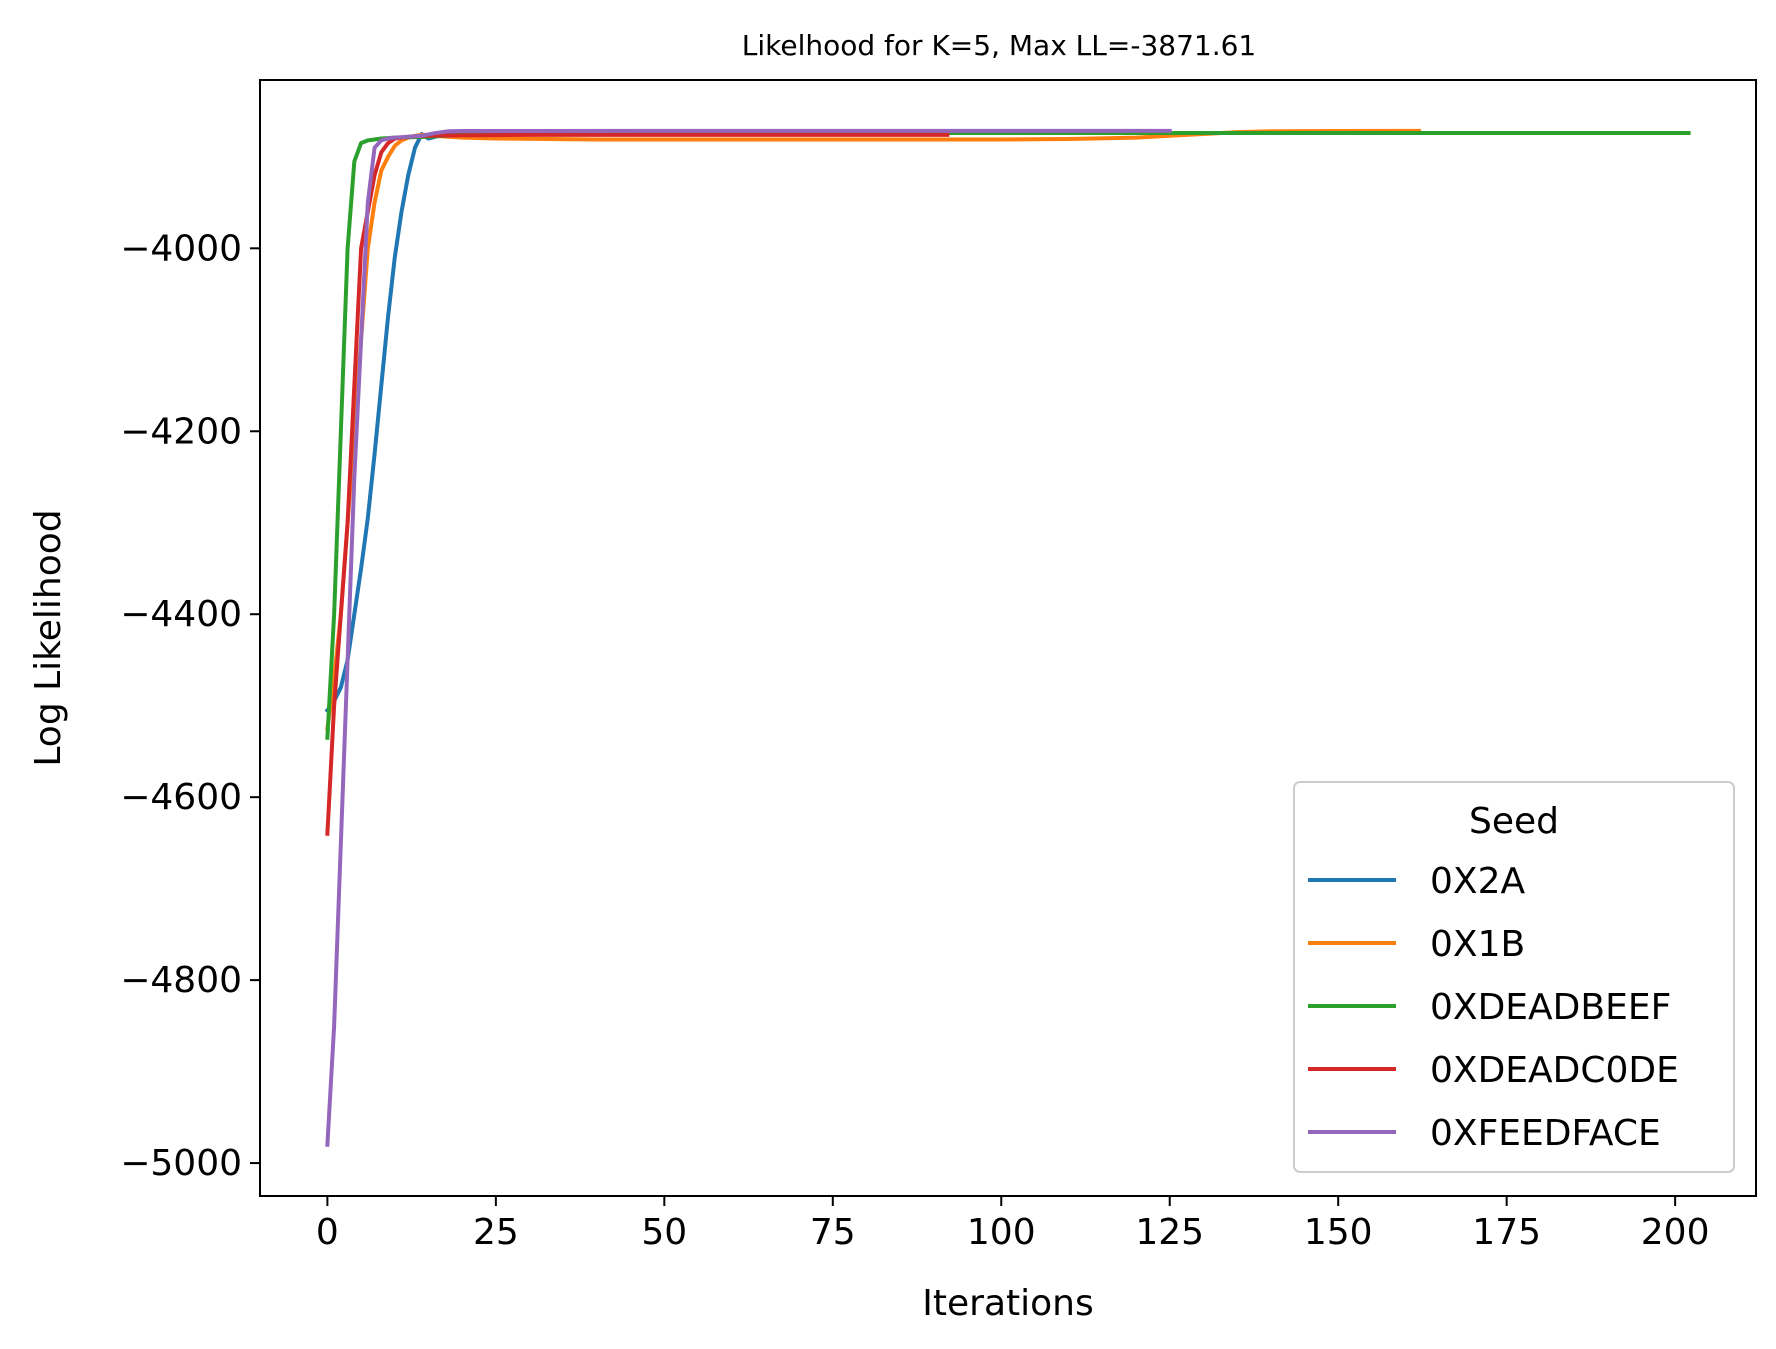 This screenshot has width=1776, height=1349. Describe the element at coordinates (999, 45) in the screenshot. I see `chart-title: Likelhood for K=5, Max LL=-3871.61` at that location.